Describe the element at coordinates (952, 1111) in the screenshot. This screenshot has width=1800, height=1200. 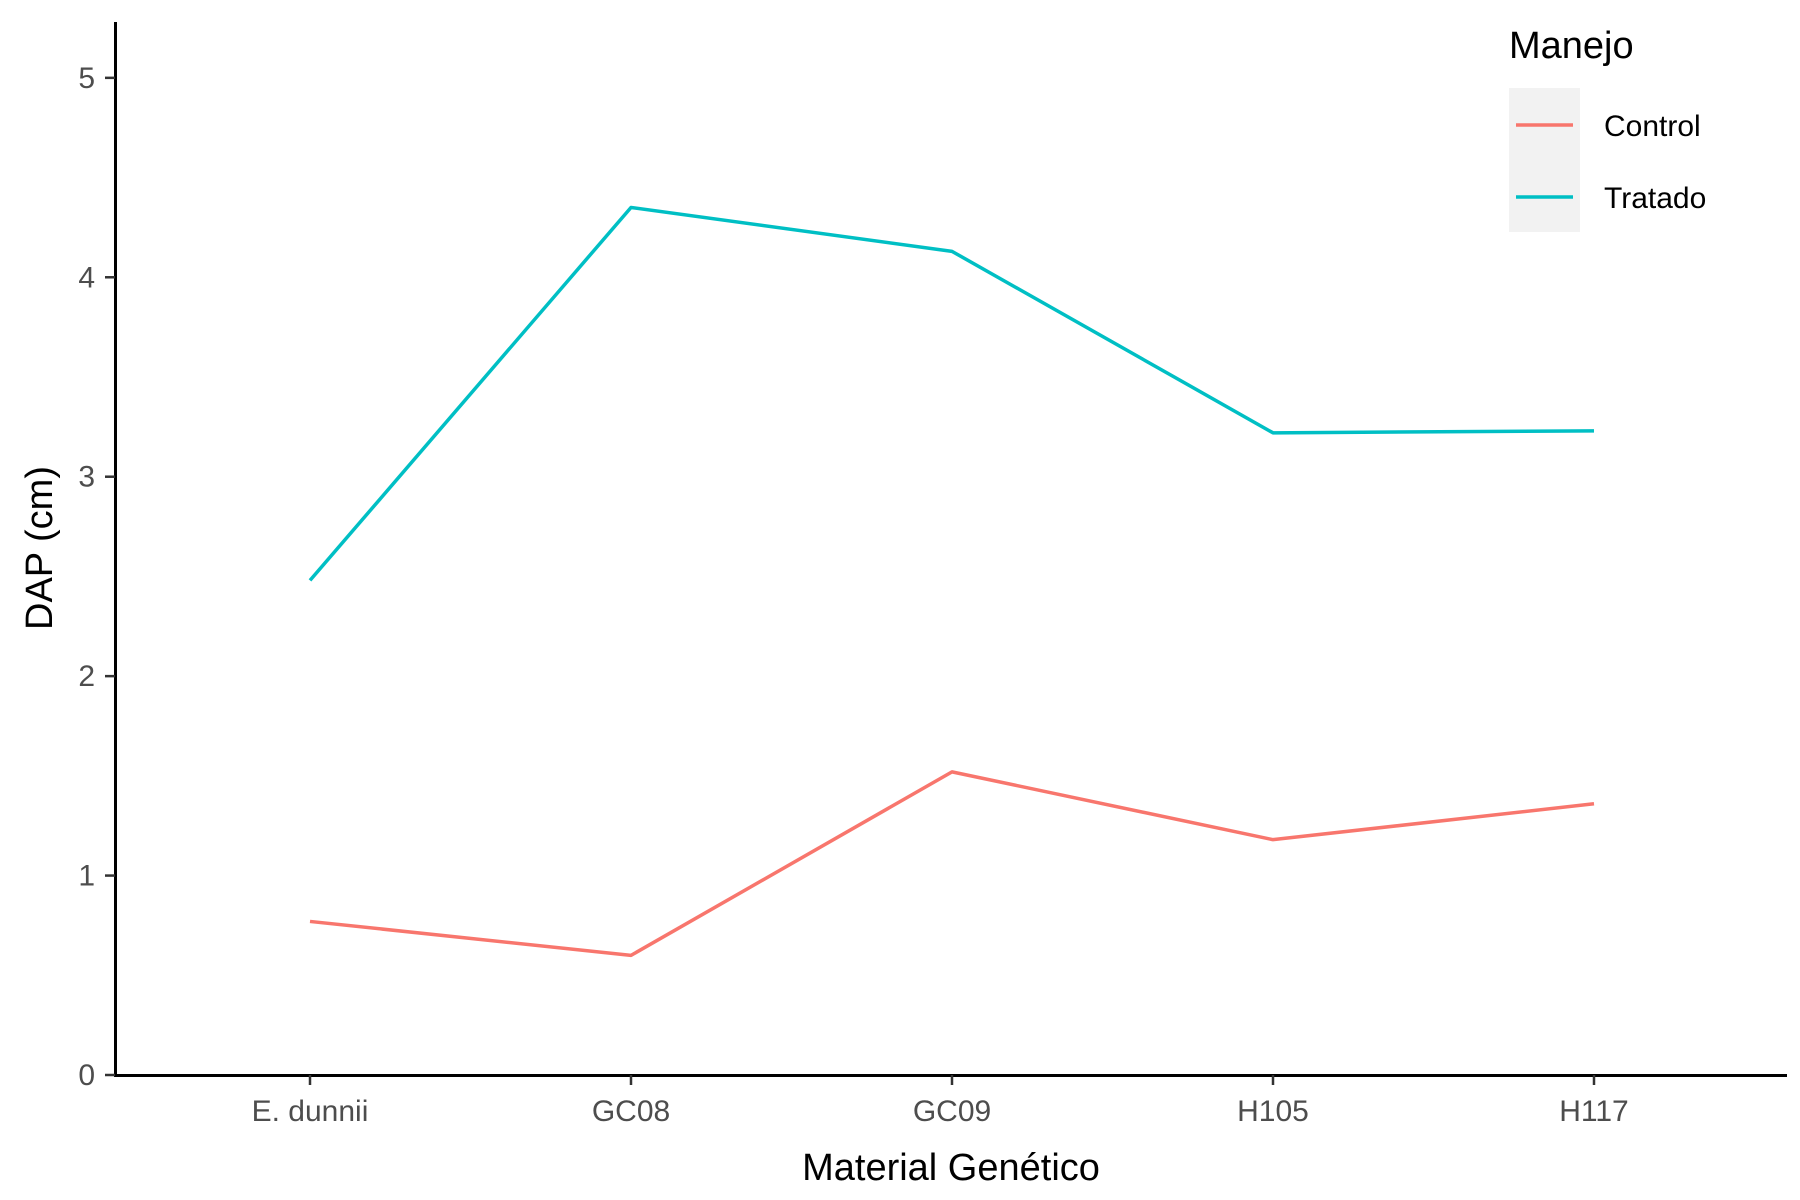
I see `x-tick-label: GC09` at that location.